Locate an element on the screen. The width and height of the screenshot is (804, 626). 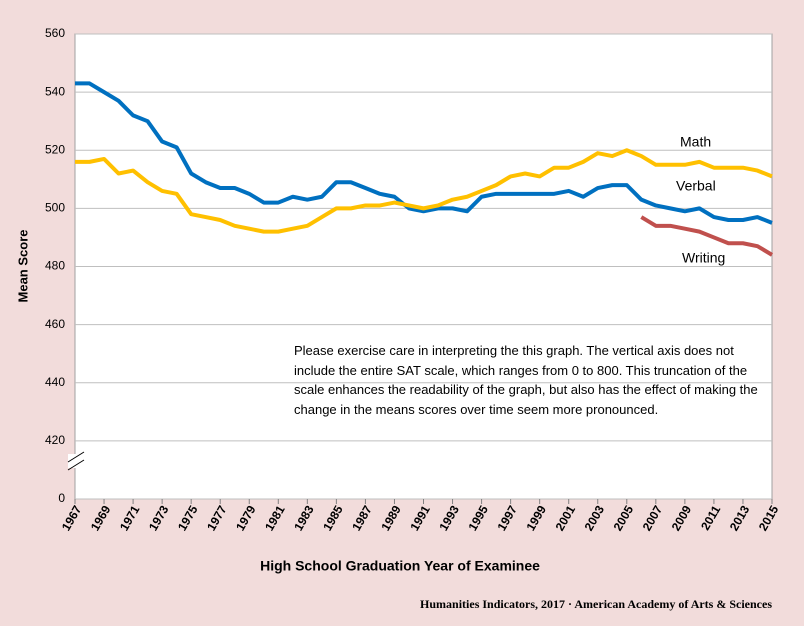
x-tick-label: 1967 is located at coordinates (72, 518).